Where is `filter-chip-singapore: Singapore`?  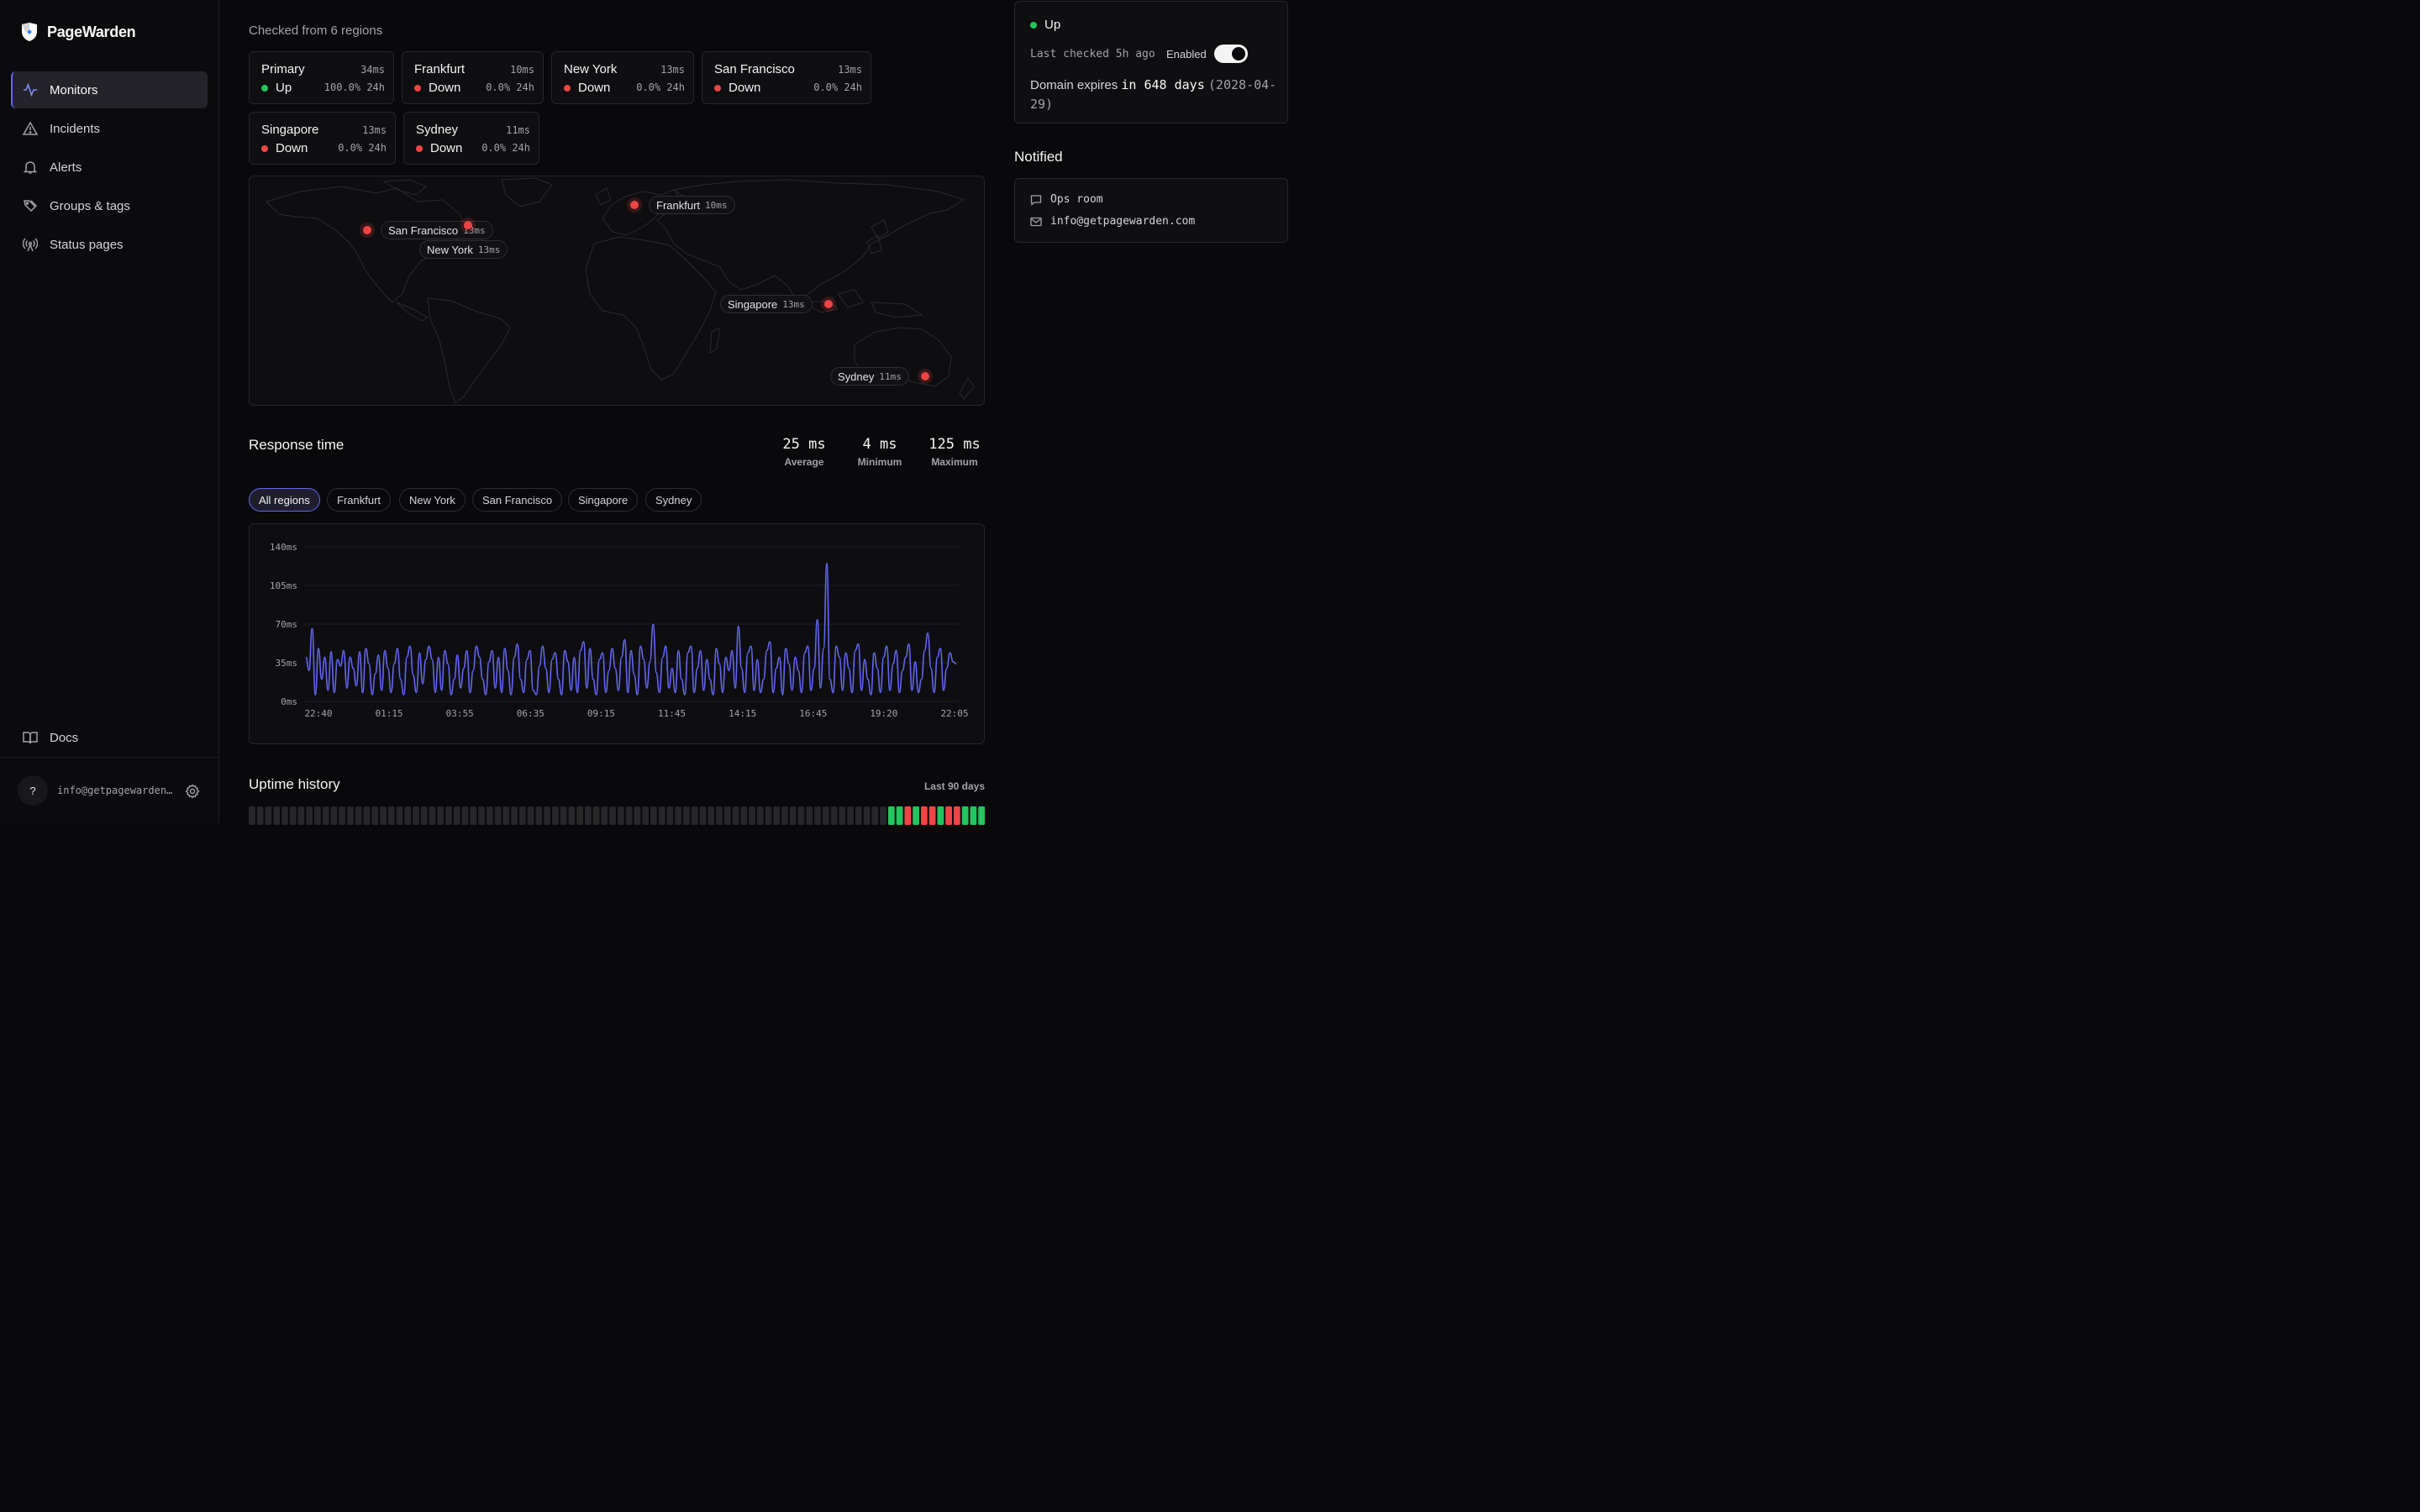 filter-chip-singapore: Singapore is located at coordinates (603, 500).